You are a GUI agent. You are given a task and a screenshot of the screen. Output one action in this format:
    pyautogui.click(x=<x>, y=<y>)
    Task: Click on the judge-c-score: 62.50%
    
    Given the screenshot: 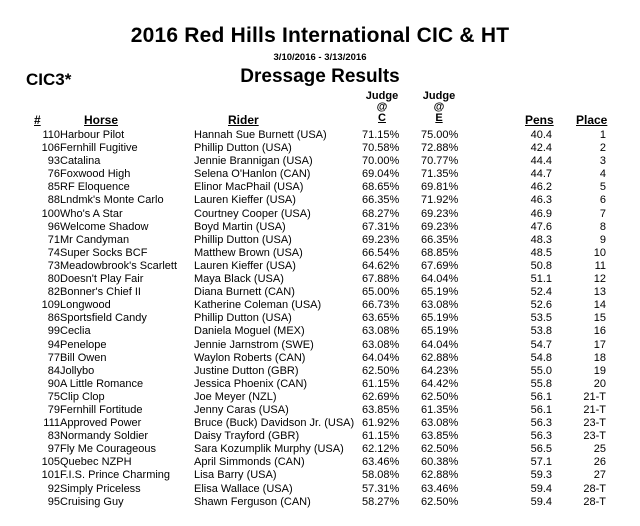 What is the action you would take?
    pyautogui.click(x=381, y=370)
    